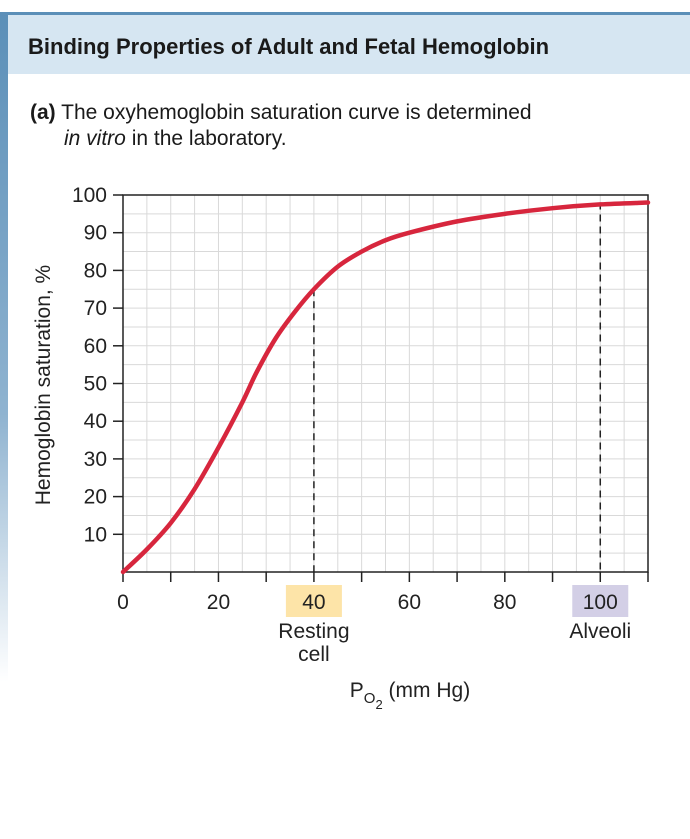  Describe the element at coordinates (370, 698) in the screenshot. I see `x-axis-label-o: O` at that location.